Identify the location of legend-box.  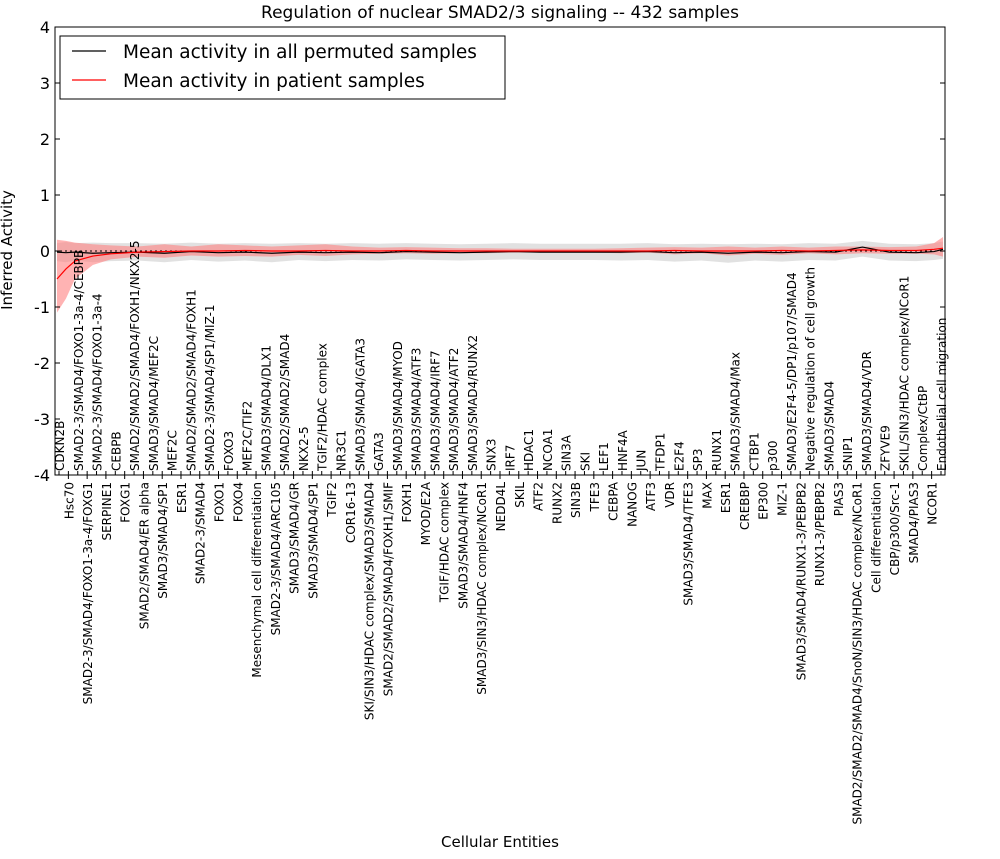
(282, 67).